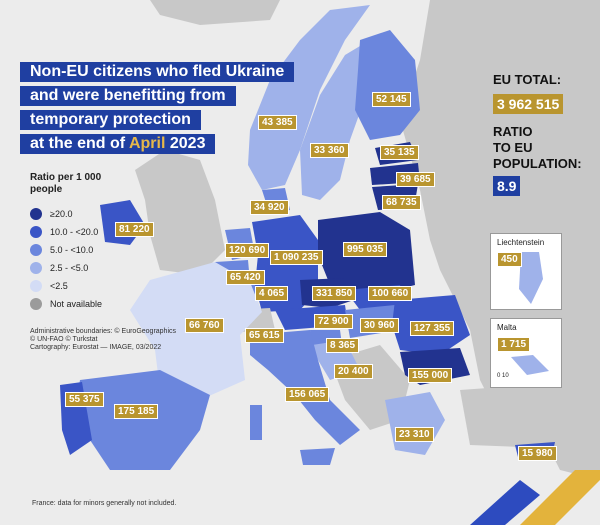 The image size is (600, 525). What do you see at coordinates (507, 186) in the screenshot?
I see `ratio-value: 8.9` at bounding box center [507, 186].